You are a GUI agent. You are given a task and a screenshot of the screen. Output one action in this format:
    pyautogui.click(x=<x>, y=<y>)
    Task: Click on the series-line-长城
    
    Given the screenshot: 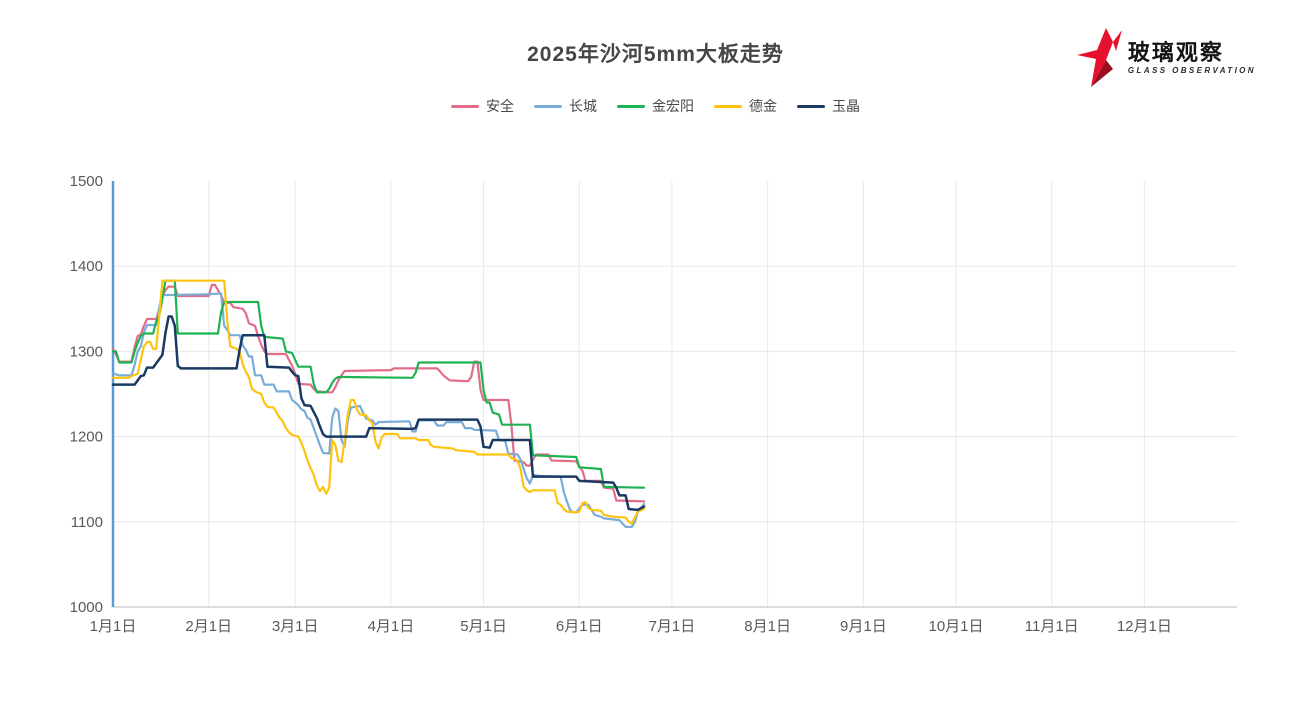 What is the action you would take?
    pyautogui.click(x=378, y=410)
    